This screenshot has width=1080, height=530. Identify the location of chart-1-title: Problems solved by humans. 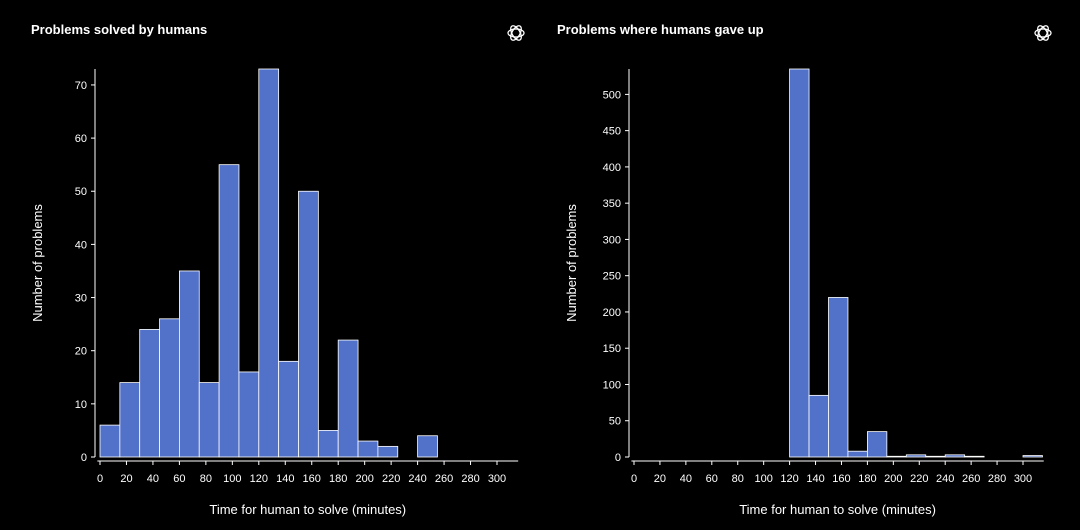
(119, 29).